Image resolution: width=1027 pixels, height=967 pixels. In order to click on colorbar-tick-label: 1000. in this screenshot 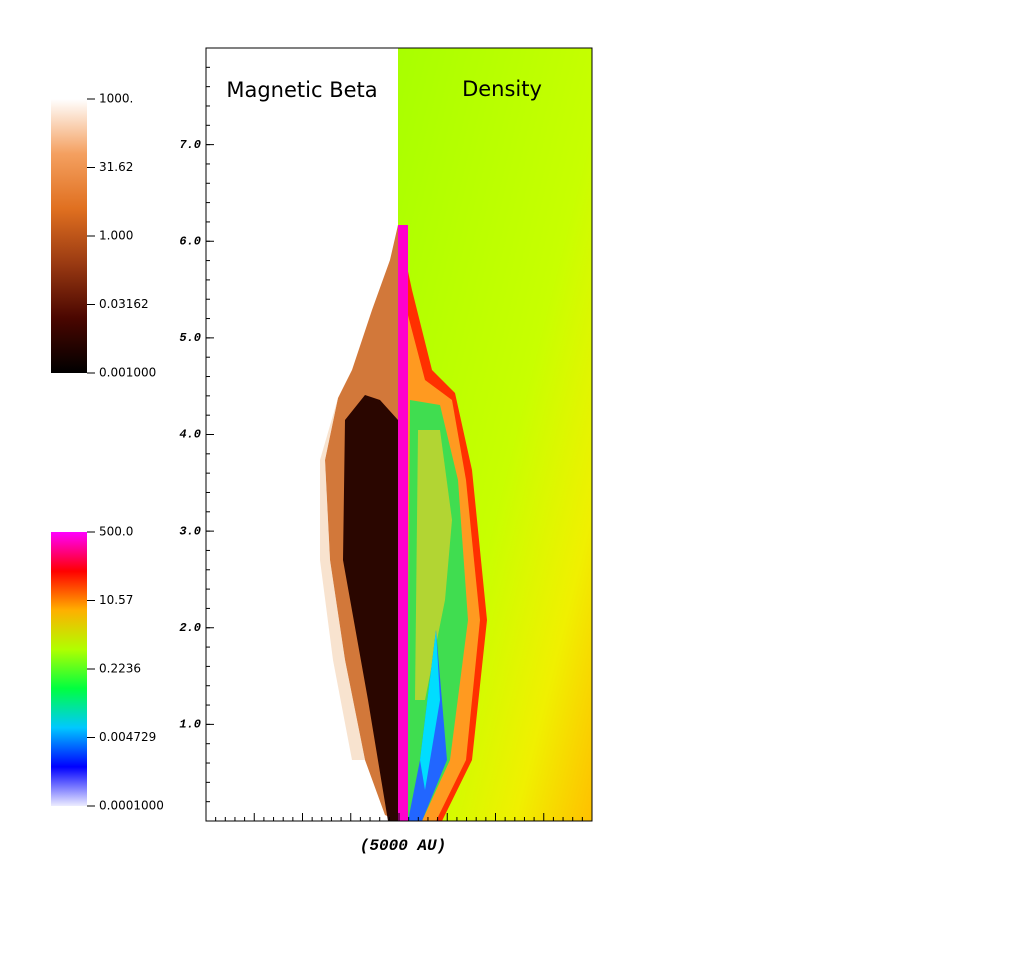, I will do `click(116, 99)`.